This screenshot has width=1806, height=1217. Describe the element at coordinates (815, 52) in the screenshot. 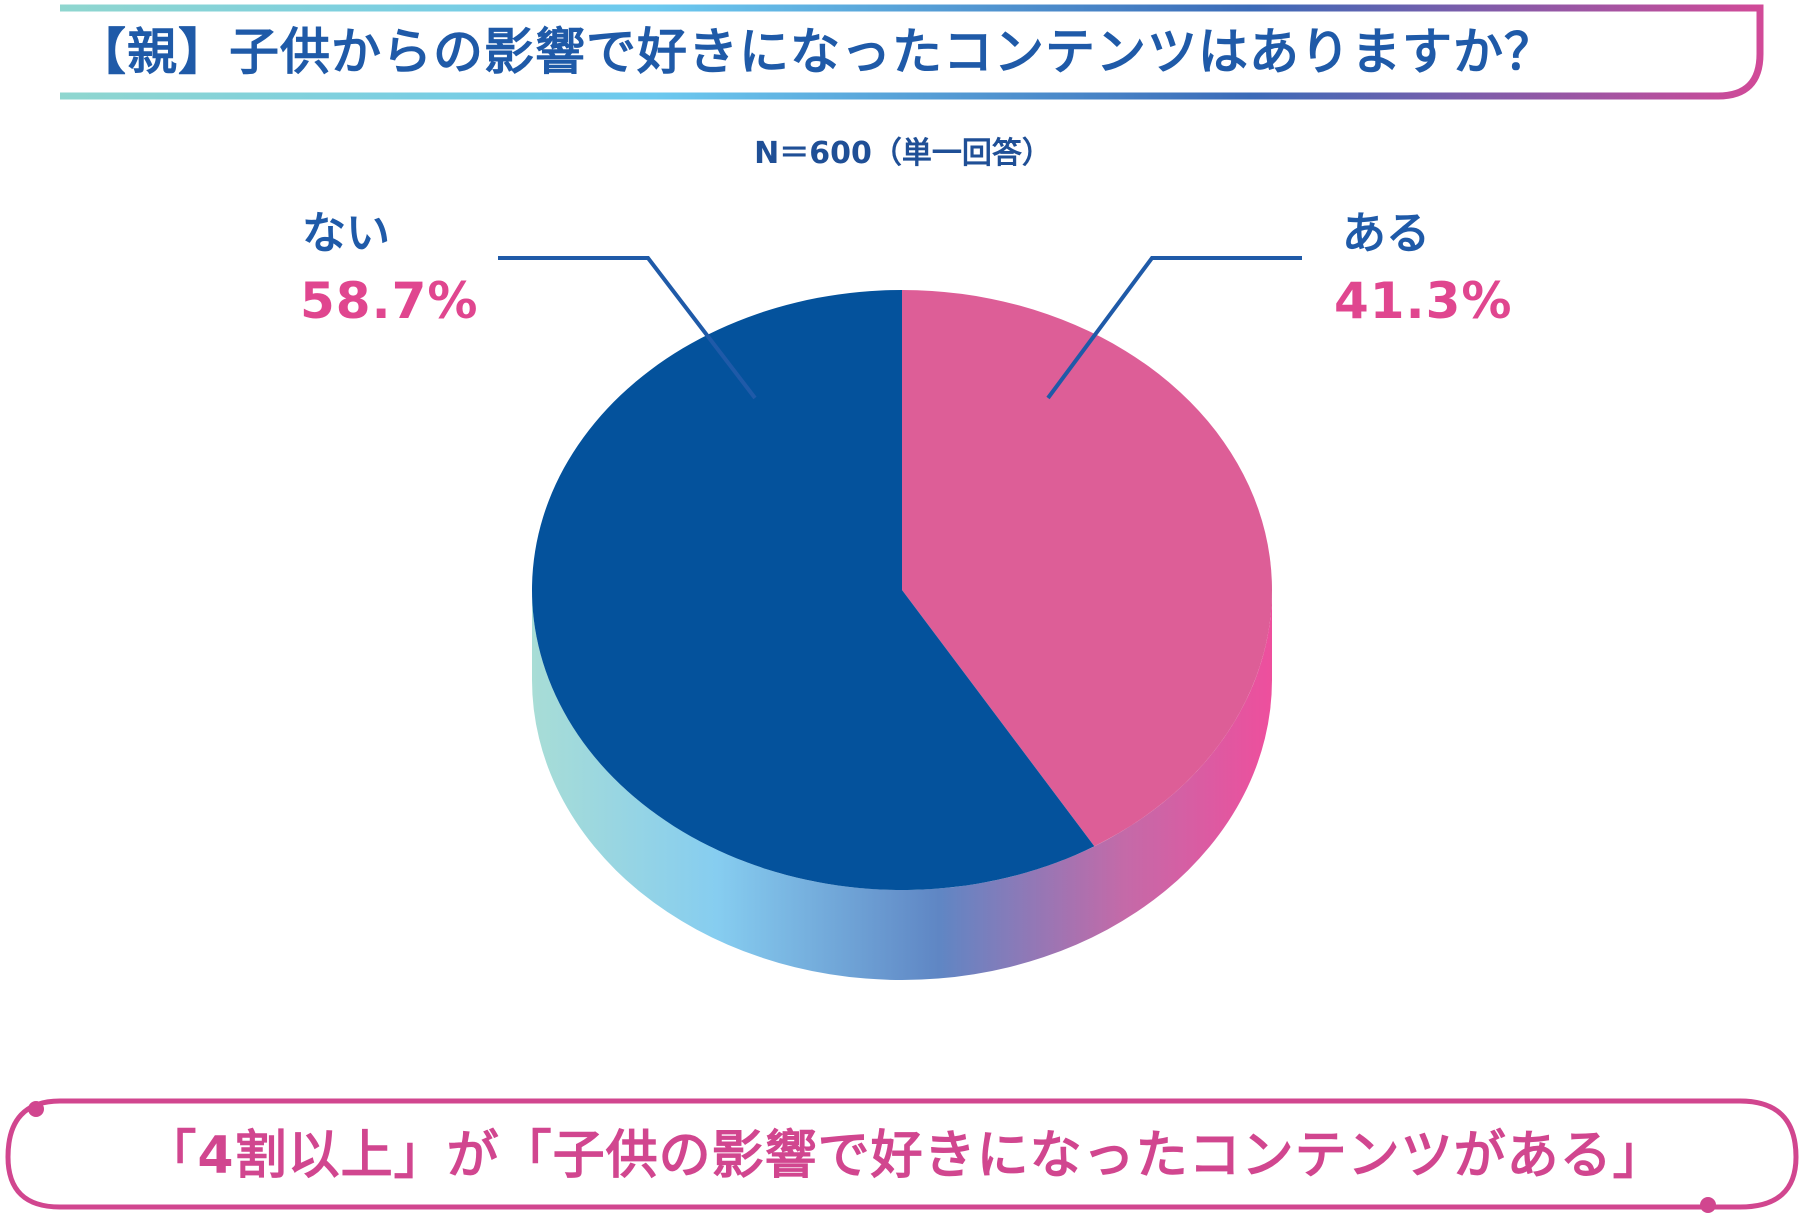

I see `chart-title: 【親】子供からの影響で好きになったコンテンツはありますか？` at that location.